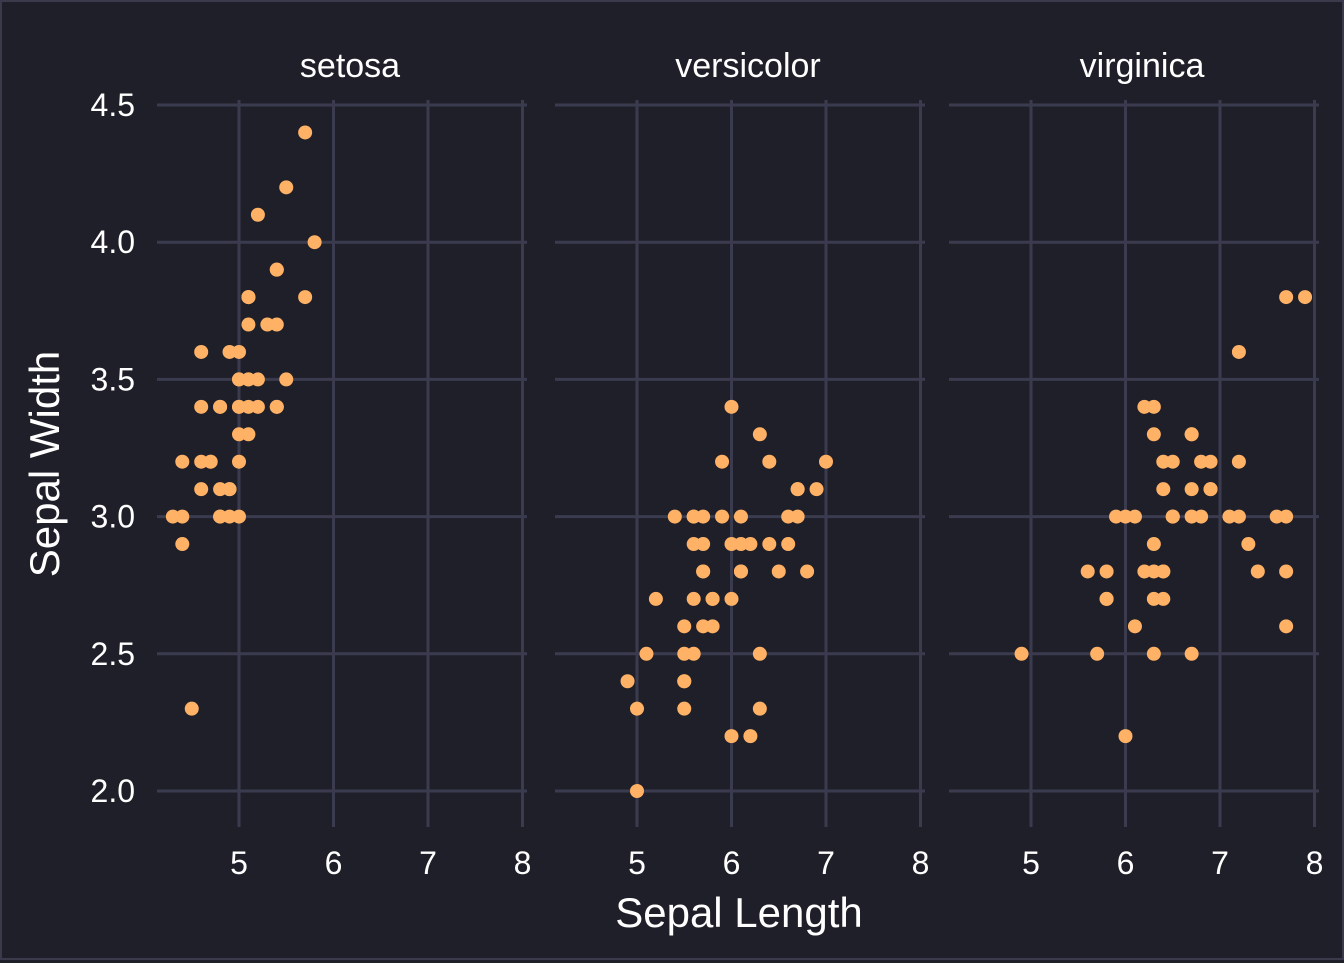 The width and height of the screenshot is (1344, 963). What do you see at coordinates (428, 863) in the screenshot?
I see `x-tick-label: 7` at bounding box center [428, 863].